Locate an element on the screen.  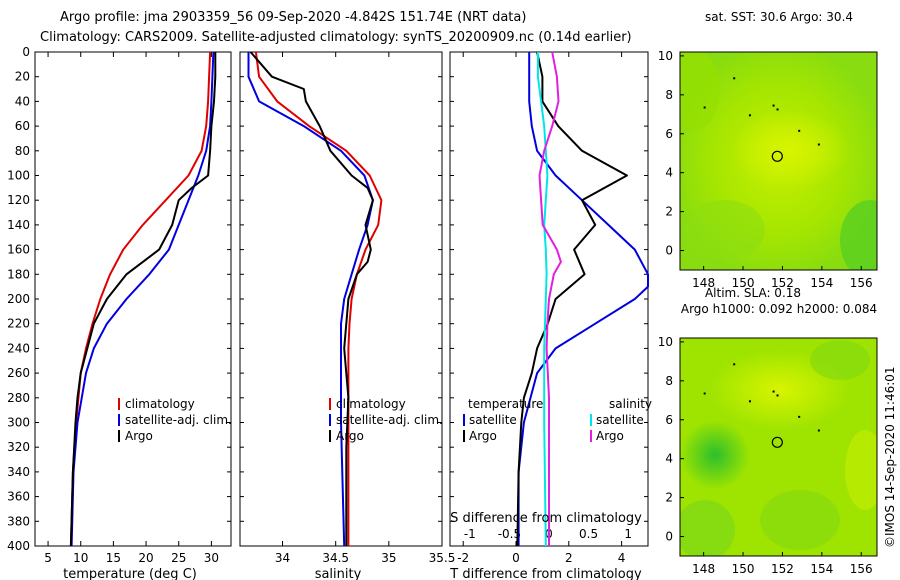
depth-tick-label: 160 is located at coordinates (18, 250).